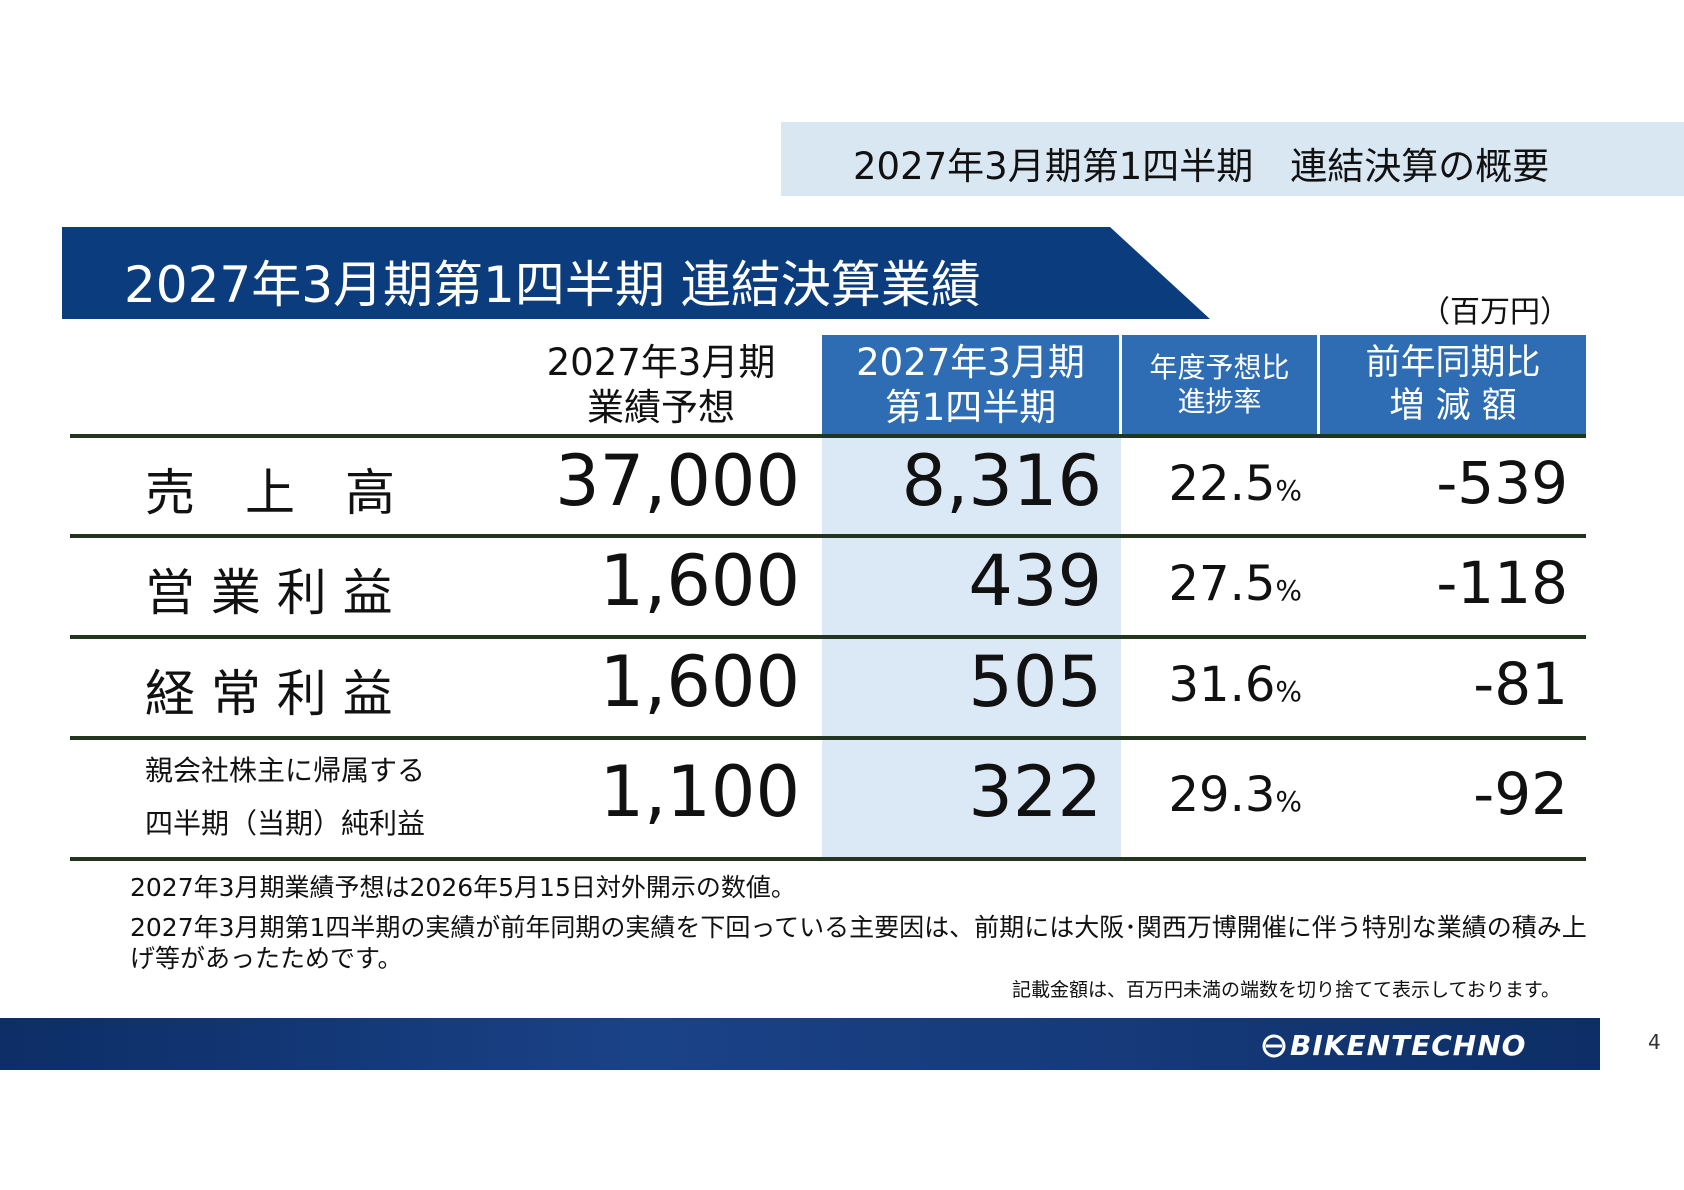 The width and height of the screenshot is (1684, 1190). I want to click on ordinary-income-forecast: 1,600, so click(699, 682).